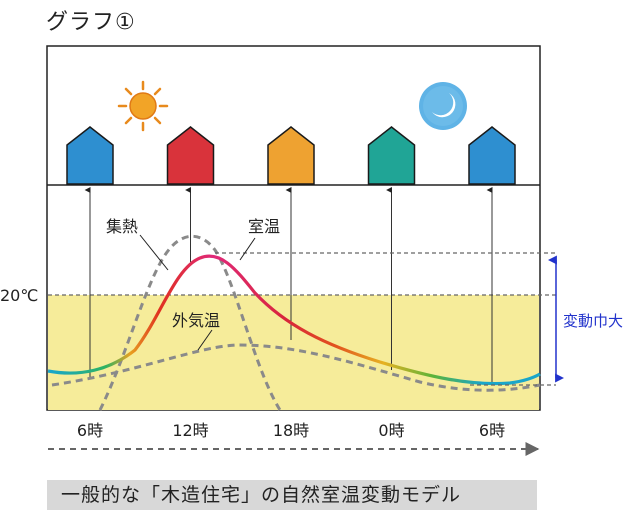  I want to click on outdoor-temp-pointer, so click(205, 340).